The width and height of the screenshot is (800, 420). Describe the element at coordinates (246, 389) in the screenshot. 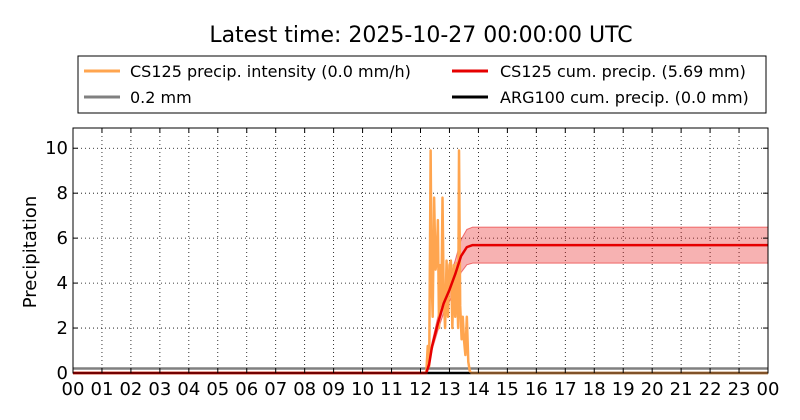

I see `x-tick-label: 06` at that location.